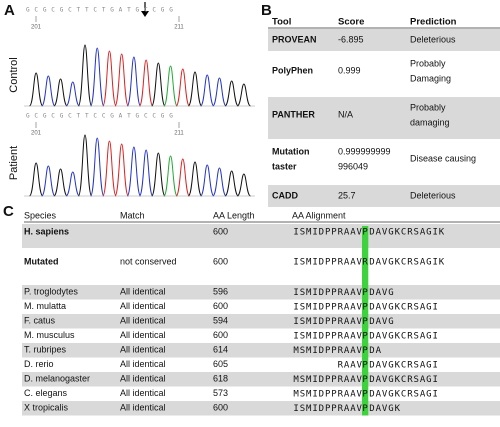  Describe the element at coordinates (433, 22) in the screenshot. I see `table-header: Prediction` at that location.